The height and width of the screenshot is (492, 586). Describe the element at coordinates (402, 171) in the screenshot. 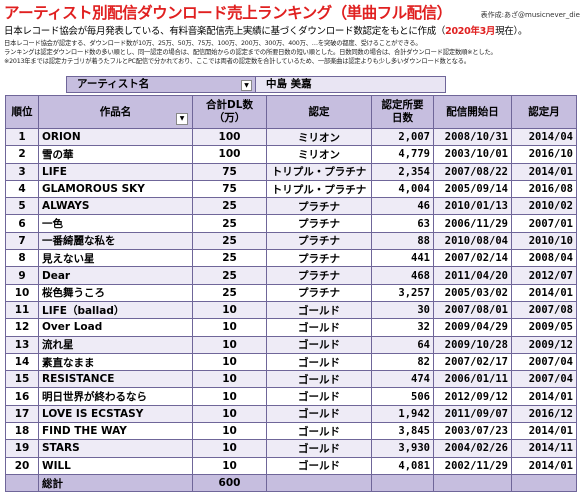

I see `days-cell: 2,354` at that location.